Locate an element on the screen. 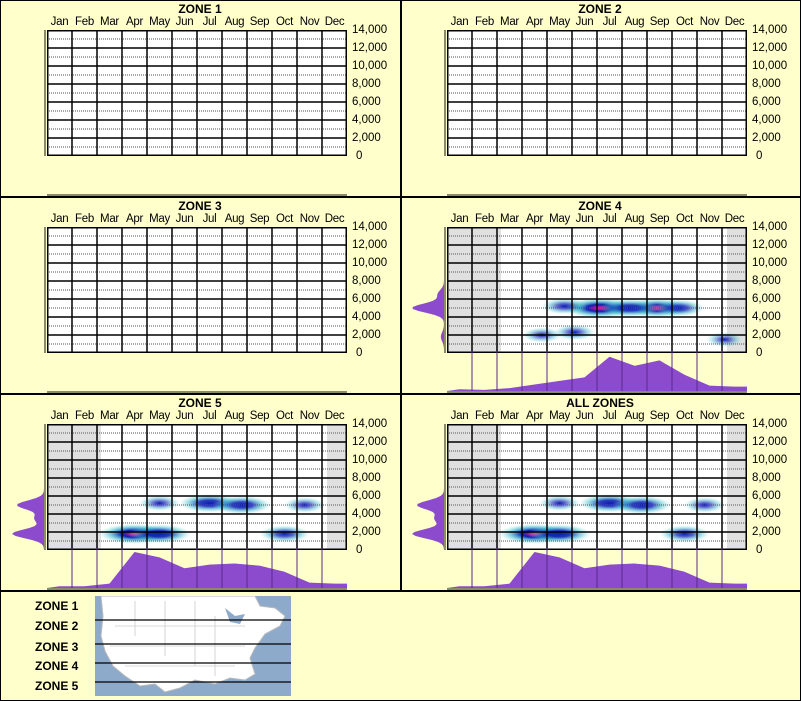 This screenshot has width=801, height=701. us-map-icon is located at coordinates (193, 644).